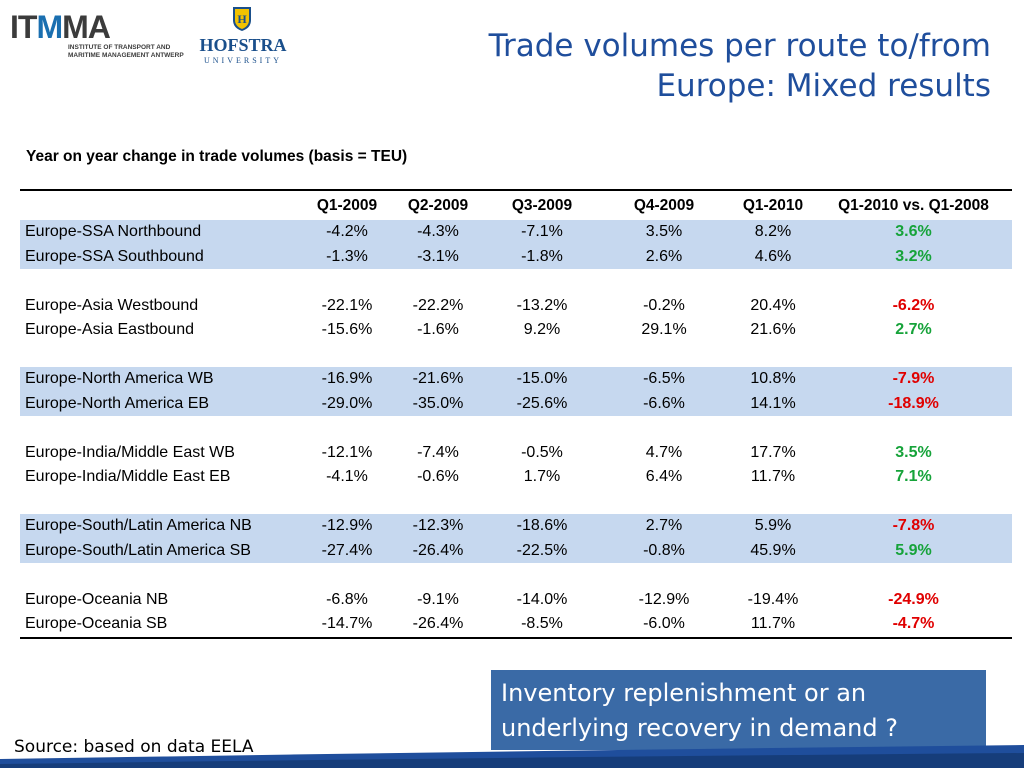  What do you see at coordinates (162, 550) in the screenshot?
I see `route-name: Europe-South/Latin America SB` at bounding box center [162, 550].